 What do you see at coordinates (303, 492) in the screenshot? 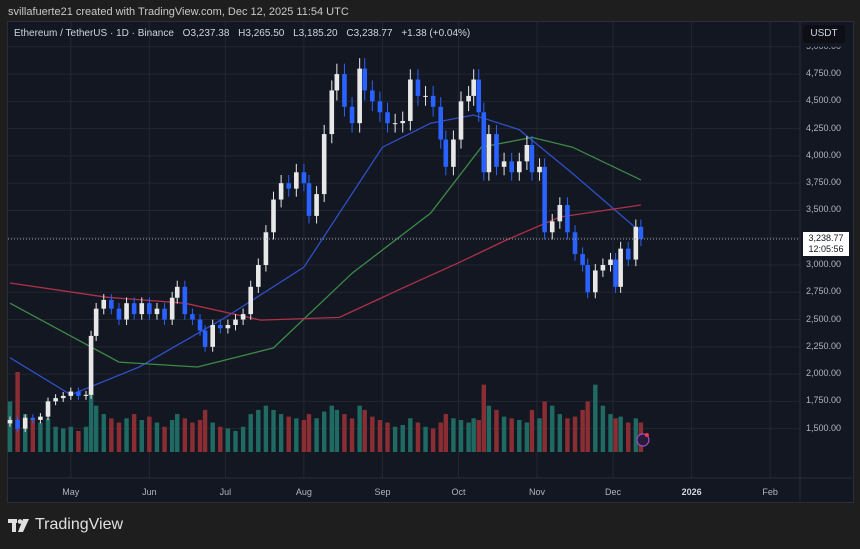
I see `time-tick-label: Aug` at bounding box center [303, 492].